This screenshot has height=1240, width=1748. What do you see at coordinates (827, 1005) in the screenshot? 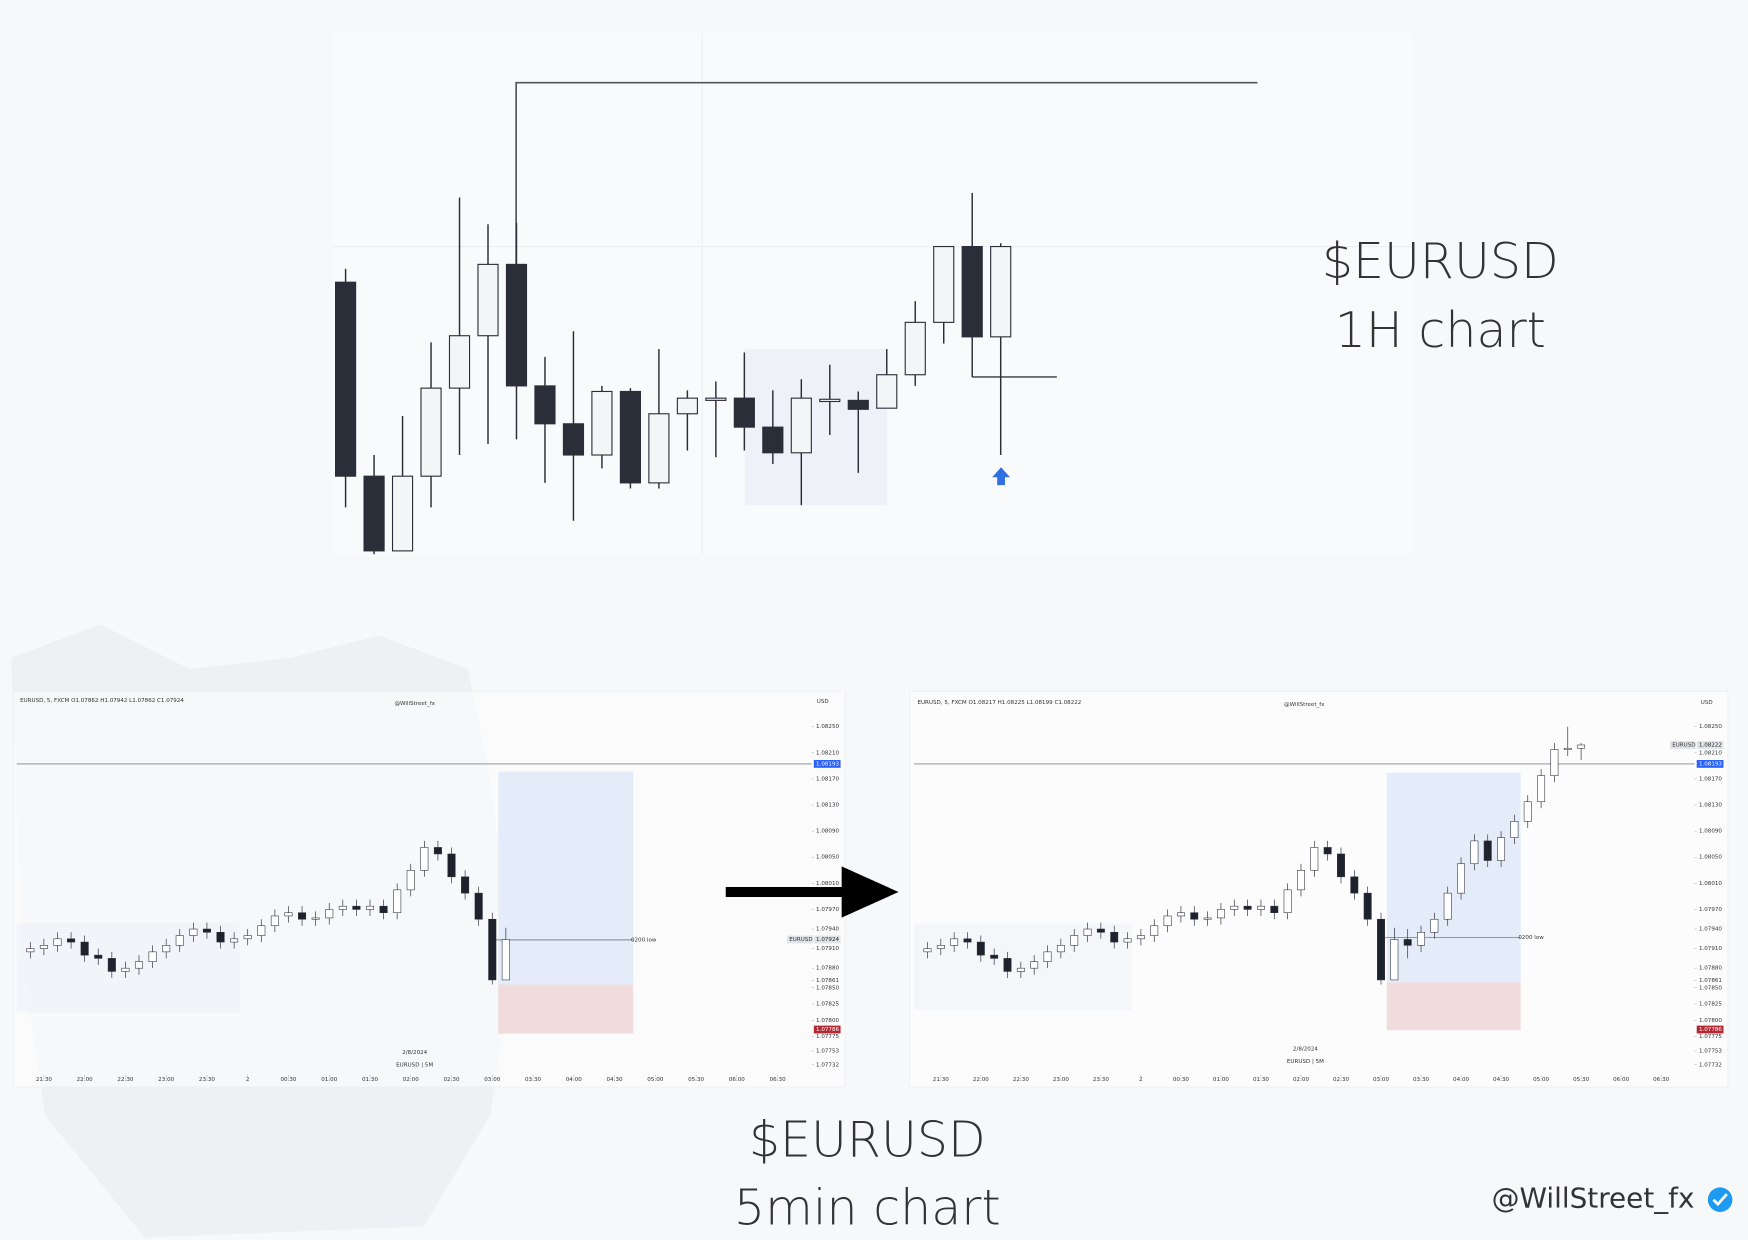
I see `y-tick-label: 1.07825` at bounding box center [827, 1005].